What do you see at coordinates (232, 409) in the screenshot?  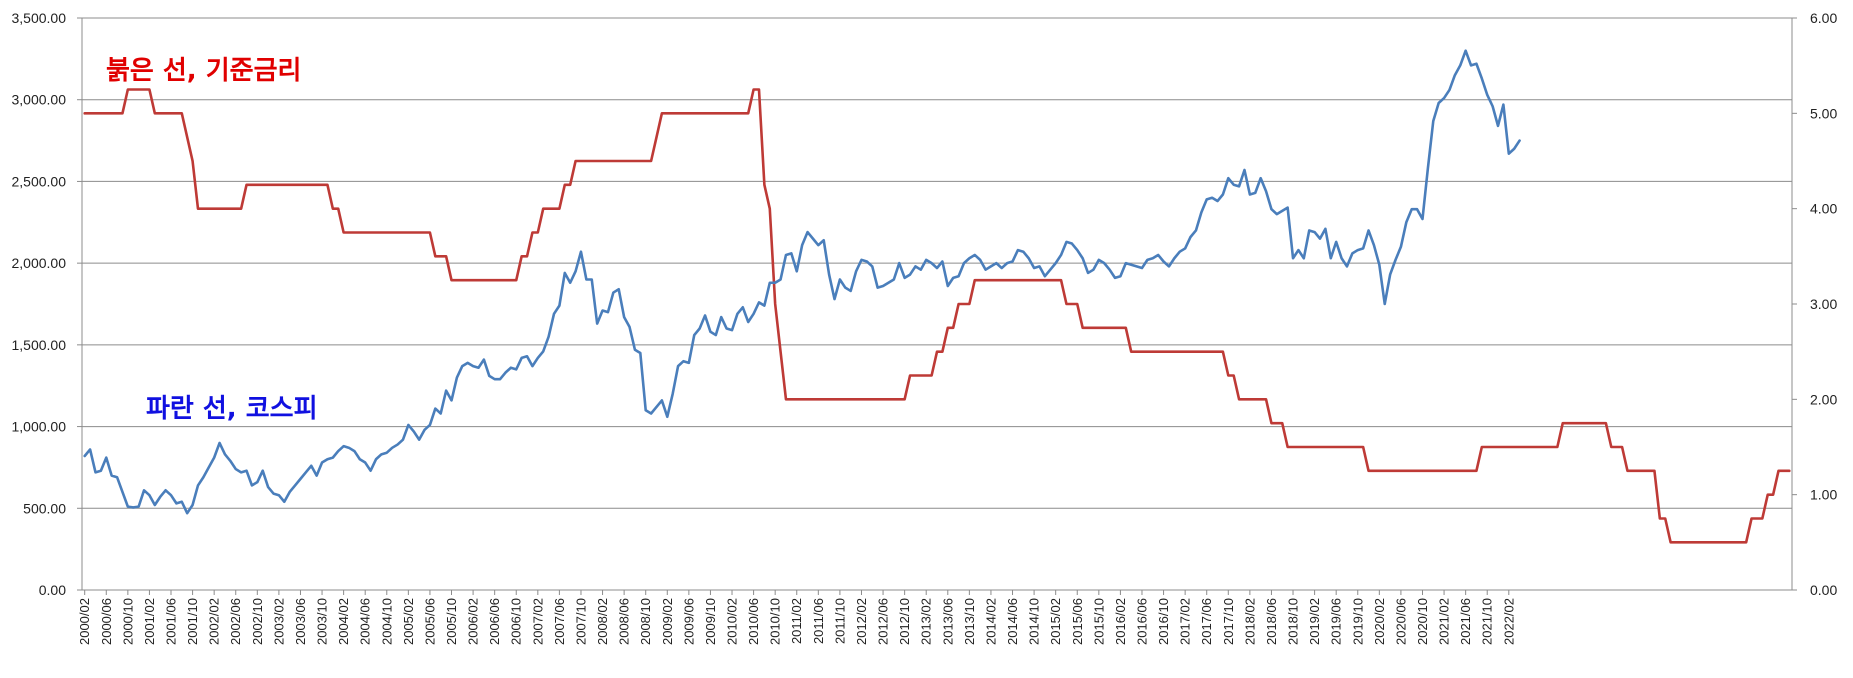 I see `annotation-blue-line: 파란 선, 코스피` at bounding box center [232, 409].